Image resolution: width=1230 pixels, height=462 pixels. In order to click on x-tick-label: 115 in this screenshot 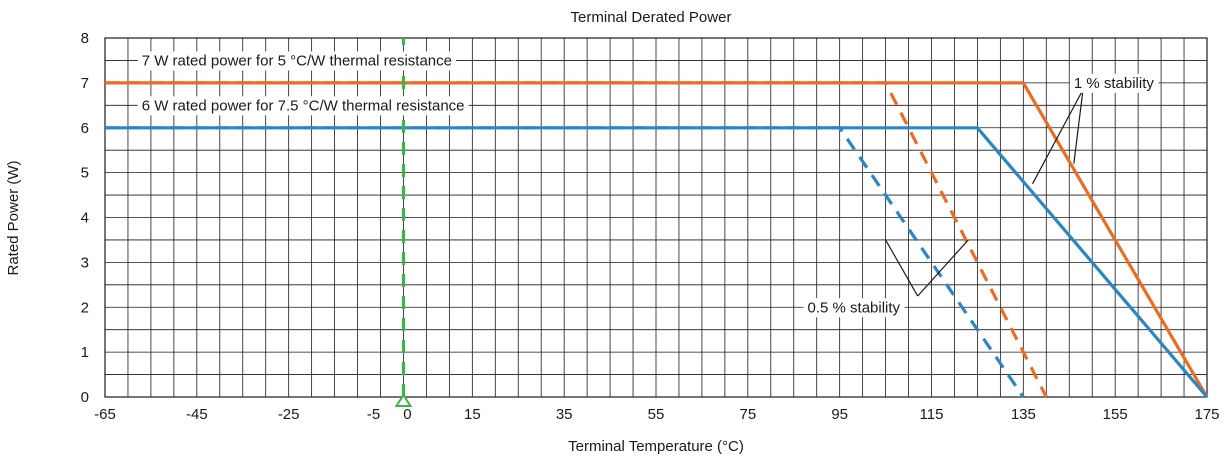, I will do `click(932, 414)`.